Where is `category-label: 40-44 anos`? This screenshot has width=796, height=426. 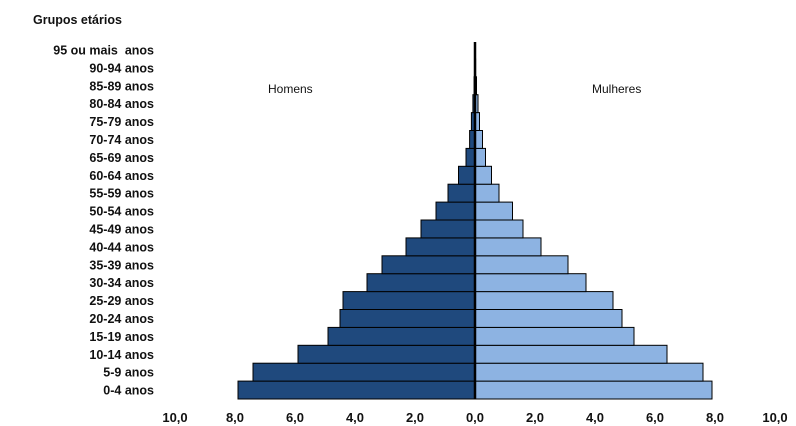 category-label: 40-44 anos is located at coordinates (121, 247).